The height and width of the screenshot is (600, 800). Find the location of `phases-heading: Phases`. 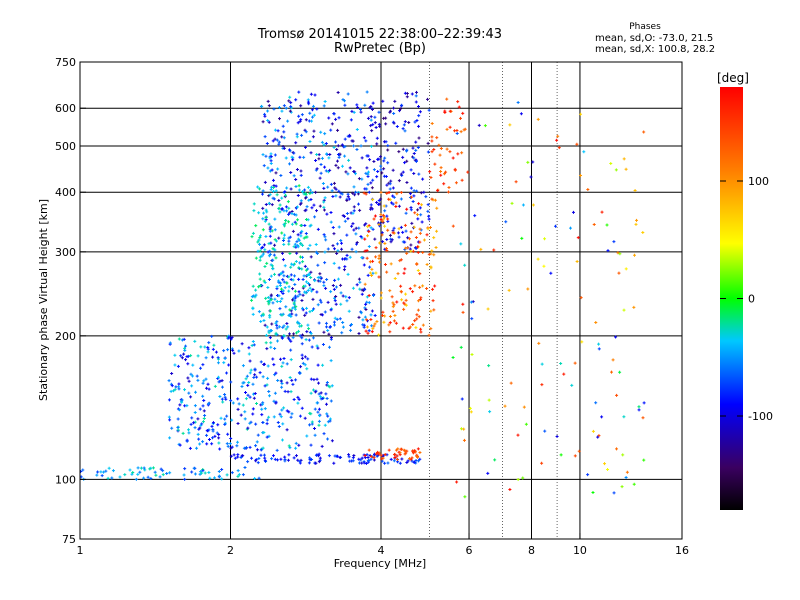

phases-heading: Phases is located at coordinates (645, 27).